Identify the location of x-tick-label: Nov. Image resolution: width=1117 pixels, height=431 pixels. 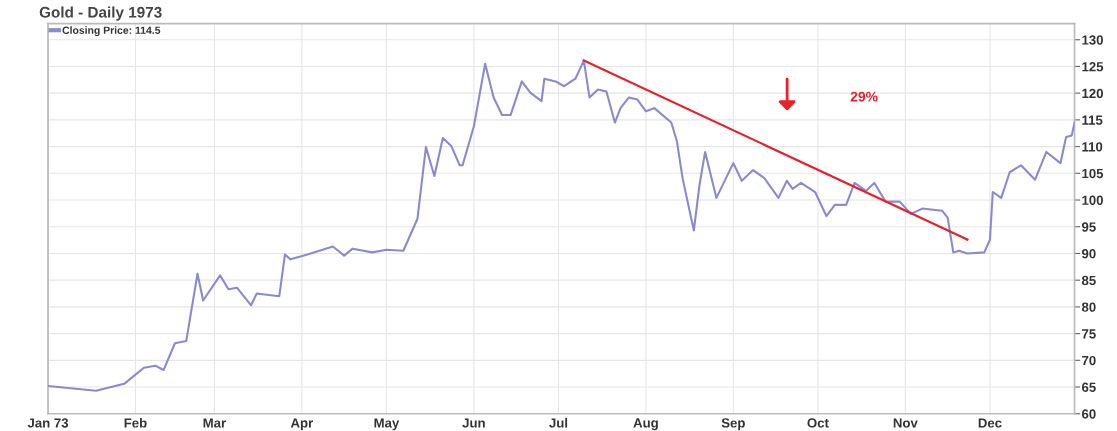
(905, 423).